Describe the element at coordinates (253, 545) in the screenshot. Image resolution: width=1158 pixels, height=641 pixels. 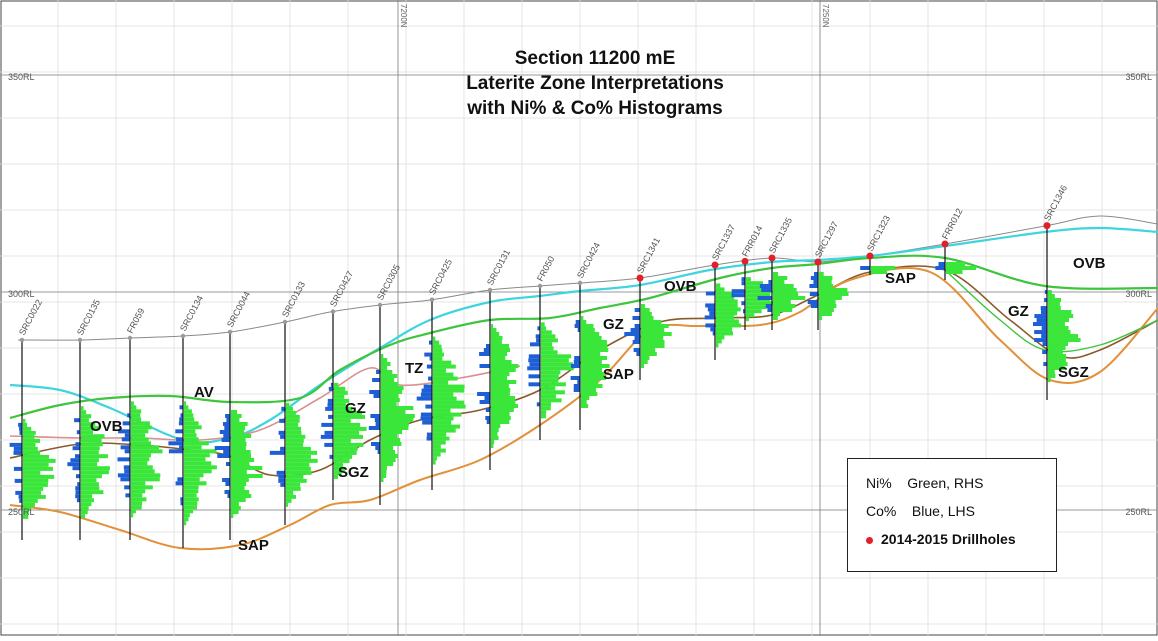
I see `zone-label-sap-left: SAP` at that location.